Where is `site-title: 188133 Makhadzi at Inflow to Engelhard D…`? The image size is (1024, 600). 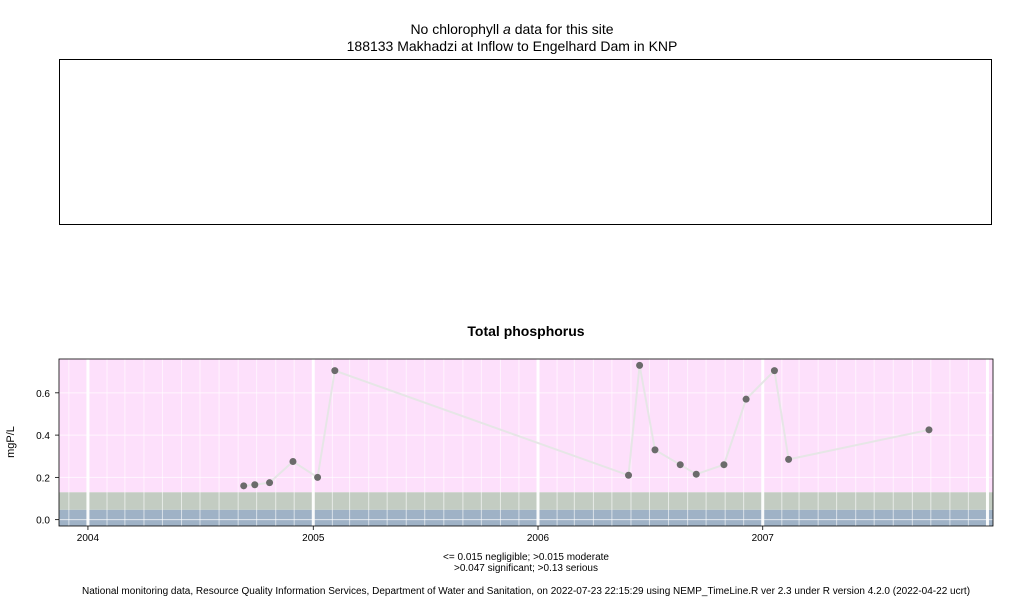
site-title: 188133 Makhadzi at Inflow to Engelhard D… is located at coordinates (512, 46).